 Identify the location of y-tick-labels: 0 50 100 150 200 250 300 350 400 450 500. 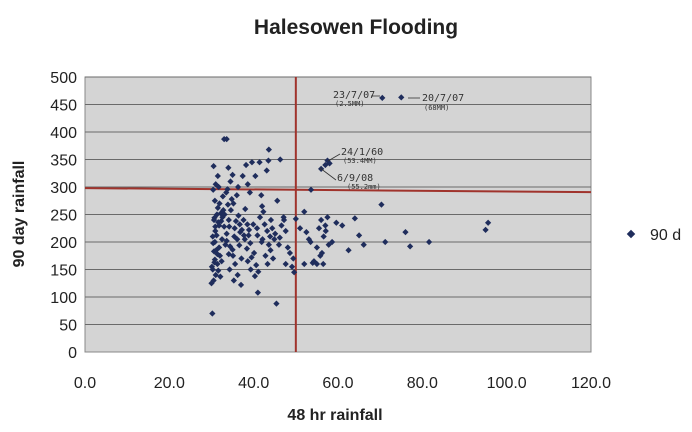
(63, 216).